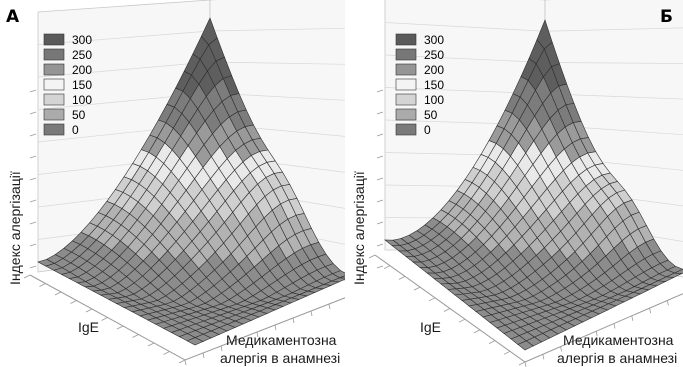 This screenshot has width=683, height=367. I want to click on legend-label: 100, so click(434, 100).